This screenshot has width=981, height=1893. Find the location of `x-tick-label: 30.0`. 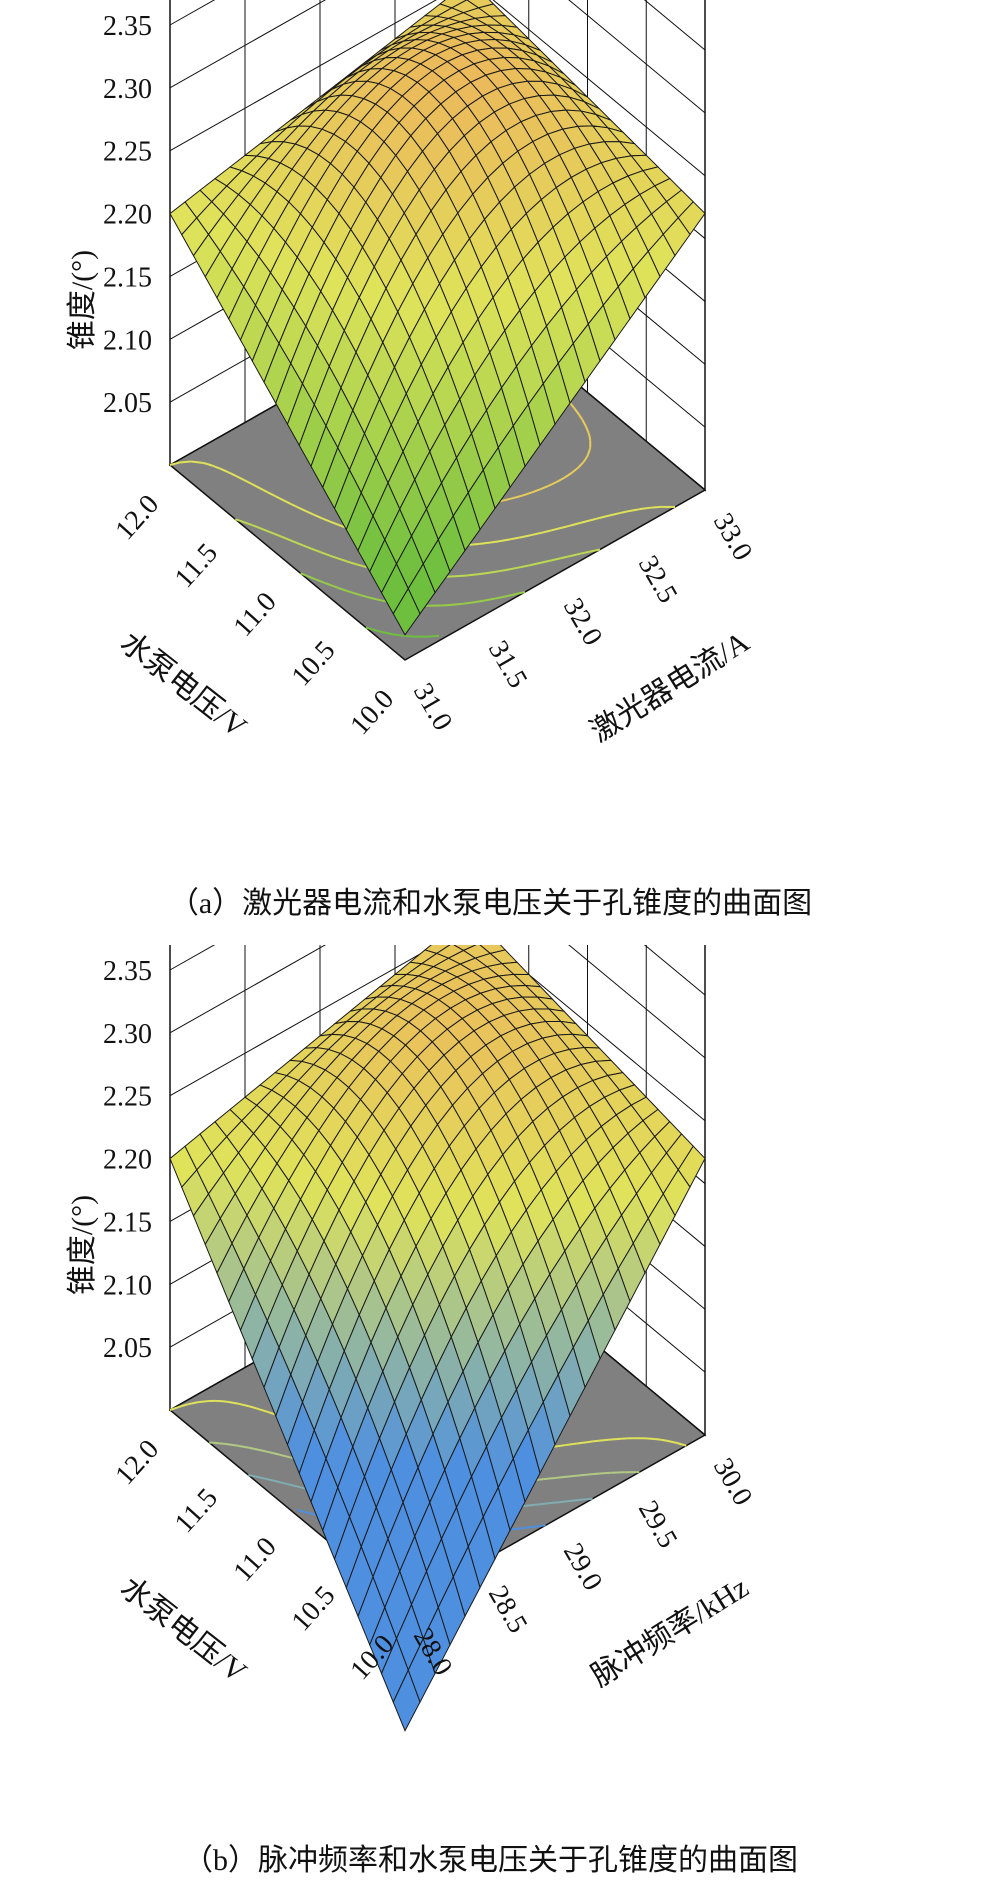

x-tick-label: 30.0 is located at coordinates (732, 1482).